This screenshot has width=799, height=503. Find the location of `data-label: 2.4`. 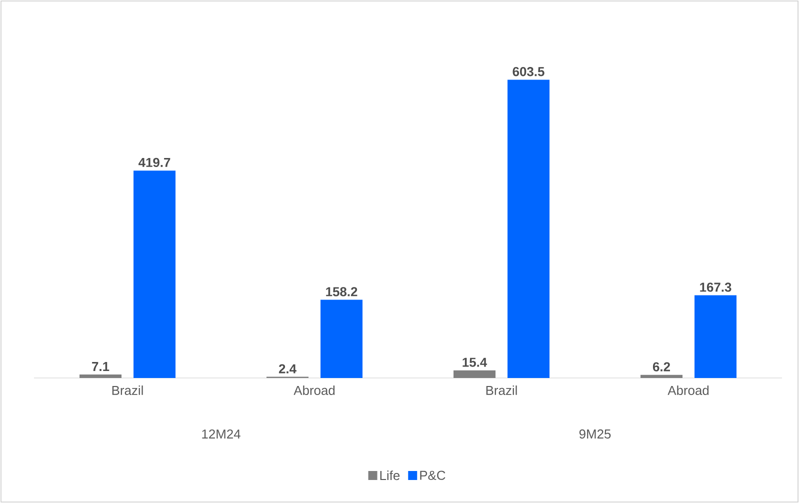

data-label: 2.4 is located at coordinates (287, 369).